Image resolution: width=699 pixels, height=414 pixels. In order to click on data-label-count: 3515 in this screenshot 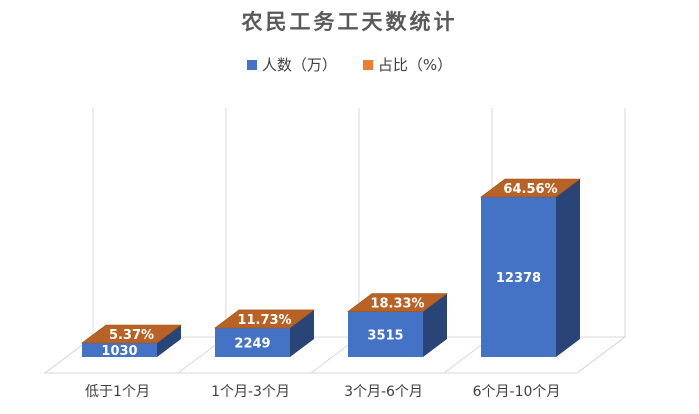, I will do `click(385, 335)`.